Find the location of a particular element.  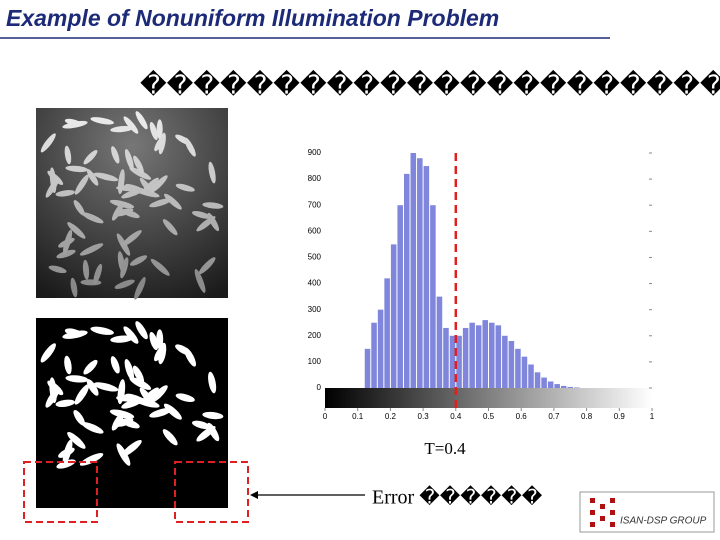

y-tick-label: 100 is located at coordinates (315, 361).